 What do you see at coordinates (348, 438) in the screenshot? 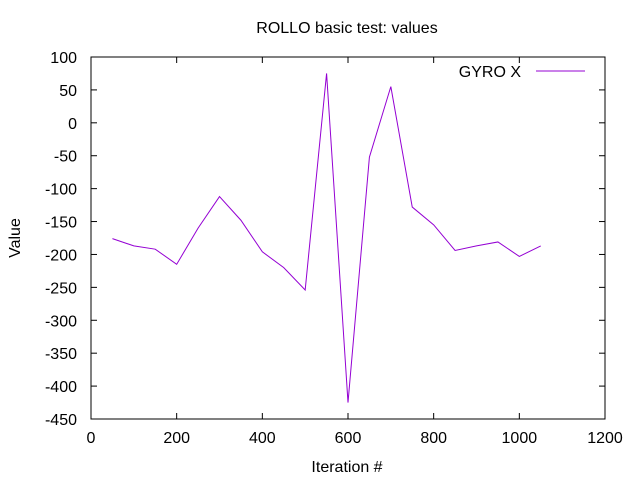
I see `x-tick-label: 600` at bounding box center [348, 438].